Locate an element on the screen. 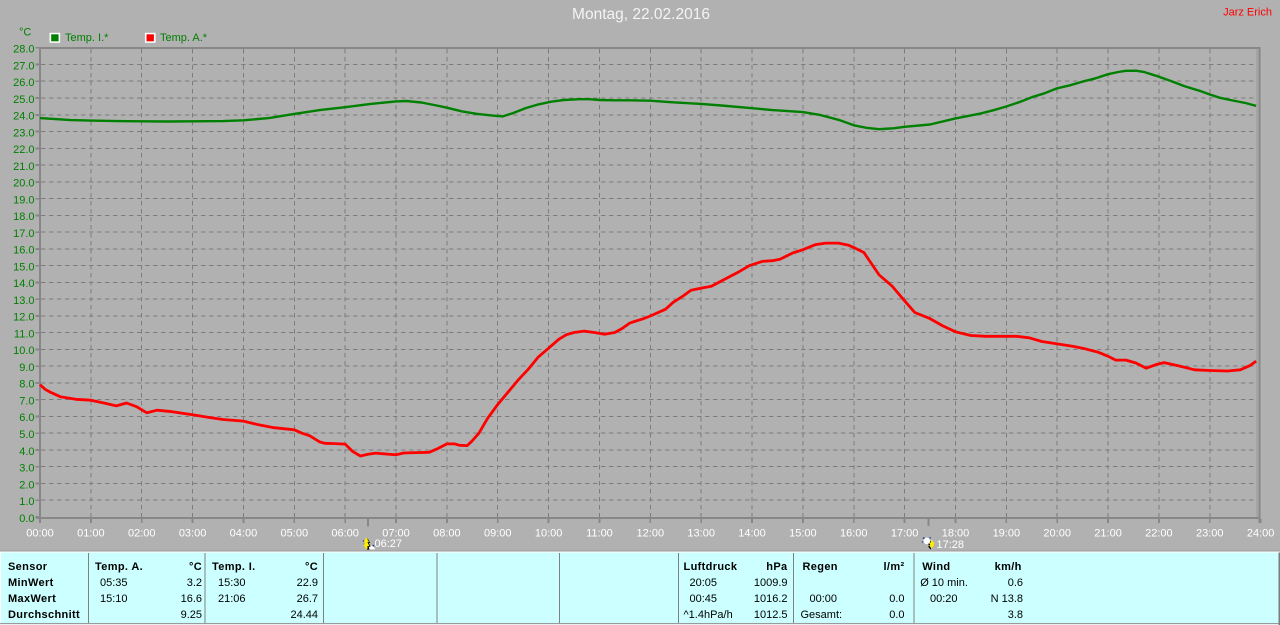 This screenshot has width=1280, height=625. svg-text: 05:00 is located at coordinates (295, 534).